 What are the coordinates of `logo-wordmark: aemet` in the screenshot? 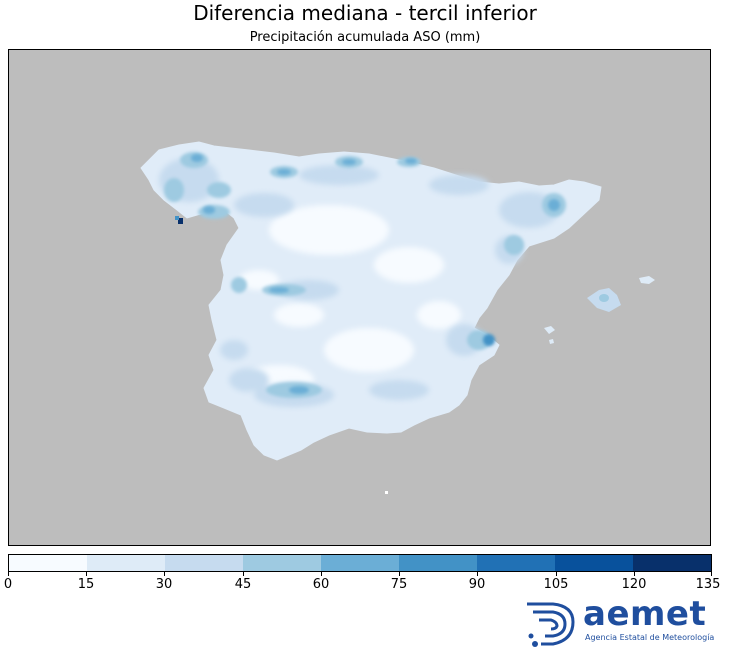 It's located at (645, 614).